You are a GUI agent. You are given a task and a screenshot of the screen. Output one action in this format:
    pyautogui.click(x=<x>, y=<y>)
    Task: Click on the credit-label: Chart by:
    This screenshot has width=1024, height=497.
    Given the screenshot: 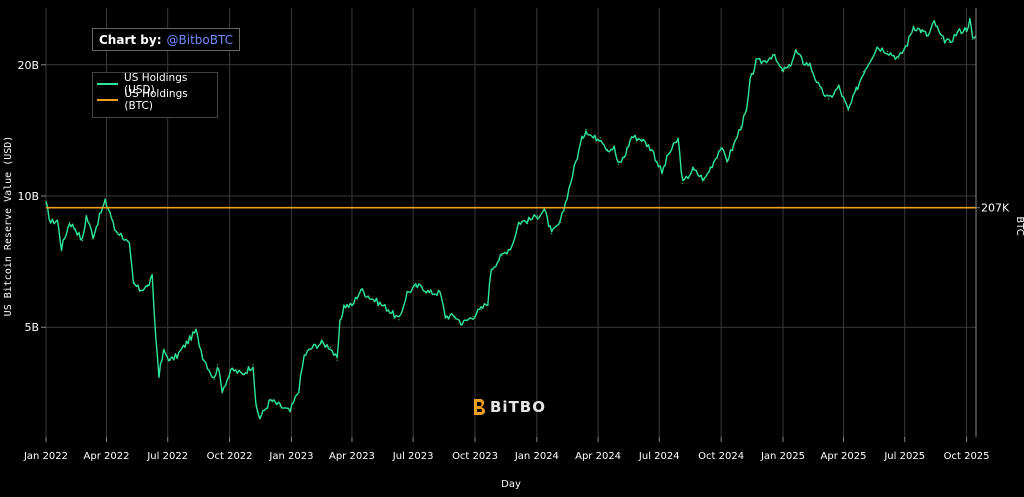 What is the action you would take?
    pyautogui.click(x=130, y=39)
    